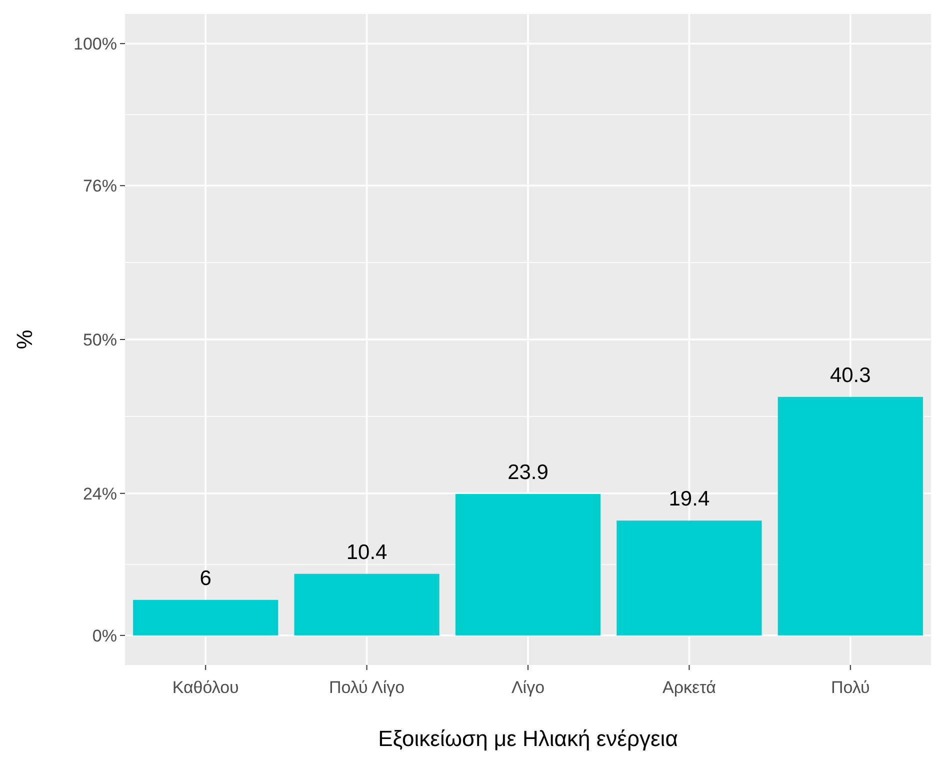 This screenshot has width=939, height=760. Describe the element at coordinates (528, 738) in the screenshot. I see `x-axis-title: Εξοικείωση με Ηλιακή ενέργεια` at that location.